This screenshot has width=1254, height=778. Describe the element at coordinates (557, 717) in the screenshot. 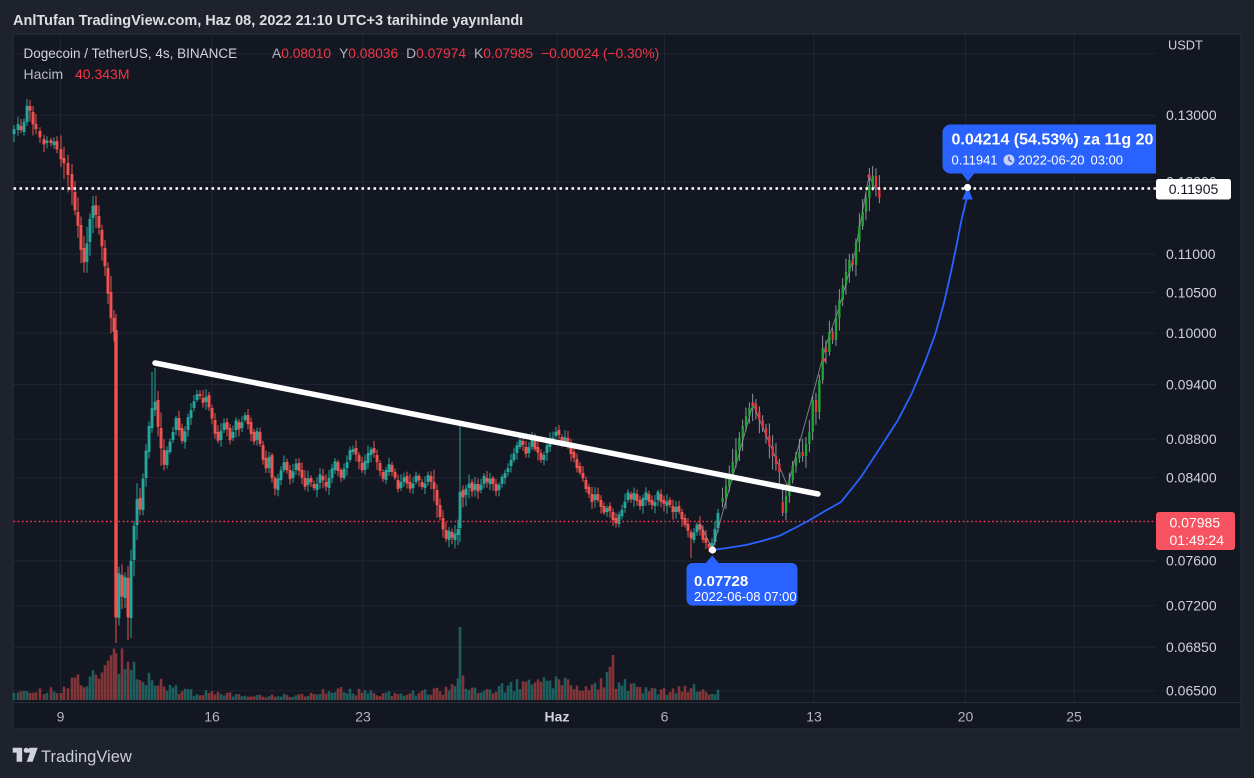

I see `svg-text: Haz` at that location.